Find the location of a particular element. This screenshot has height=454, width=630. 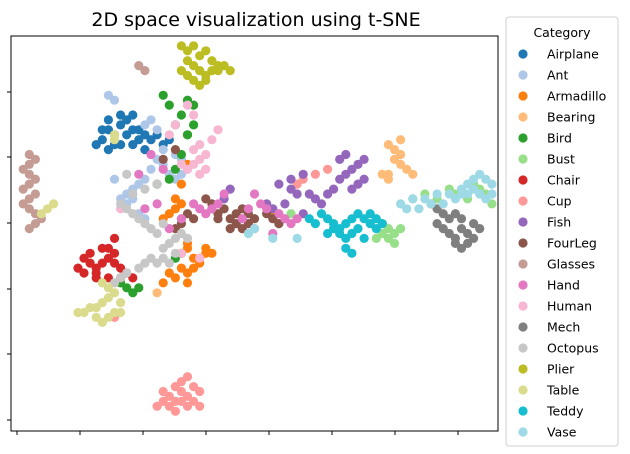

legend-label: Teddy is located at coordinates (565, 411).